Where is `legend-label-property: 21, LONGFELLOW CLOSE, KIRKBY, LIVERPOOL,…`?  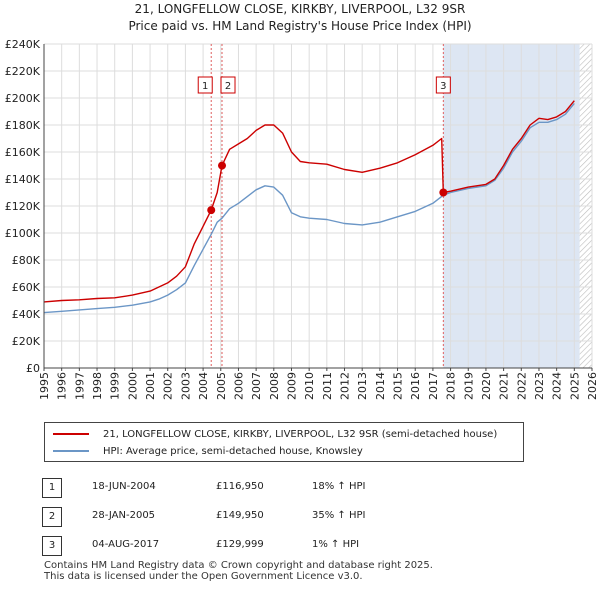 legend-label-property: 21, LONGFELLOW CLOSE, KIRKBY, LIVERPOOL,… is located at coordinates (300, 434).